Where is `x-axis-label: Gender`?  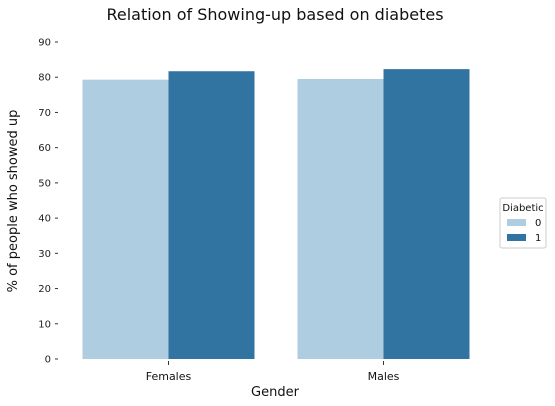 x-axis-label: Gender is located at coordinates (275, 392).